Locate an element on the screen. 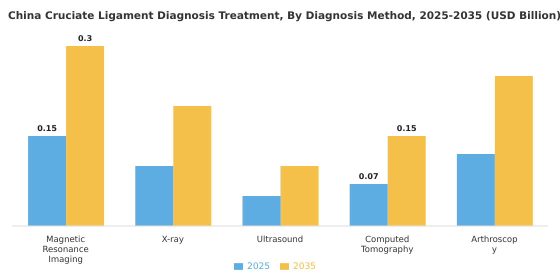 The height and width of the screenshot is (280, 560). legend-label: 2035 is located at coordinates (304, 267).